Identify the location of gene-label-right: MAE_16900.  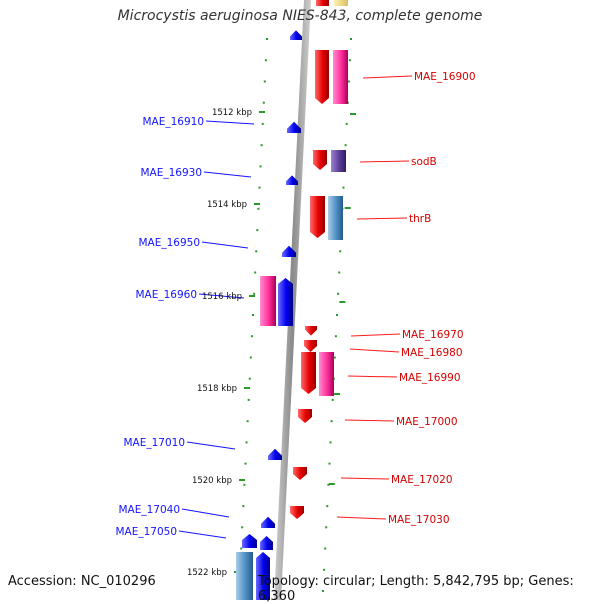
(445, 77).